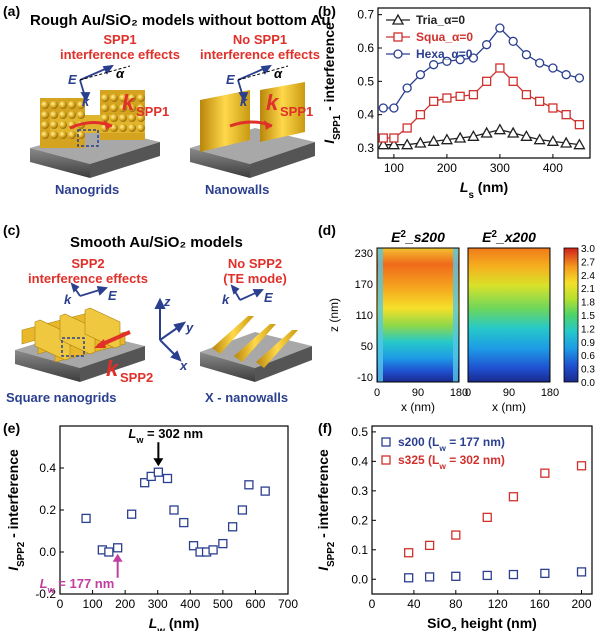  What do you see at coordinates (12, 428) in the screenshot?
I see `panel-e-label: (e)` at bounding box center [12, 428].